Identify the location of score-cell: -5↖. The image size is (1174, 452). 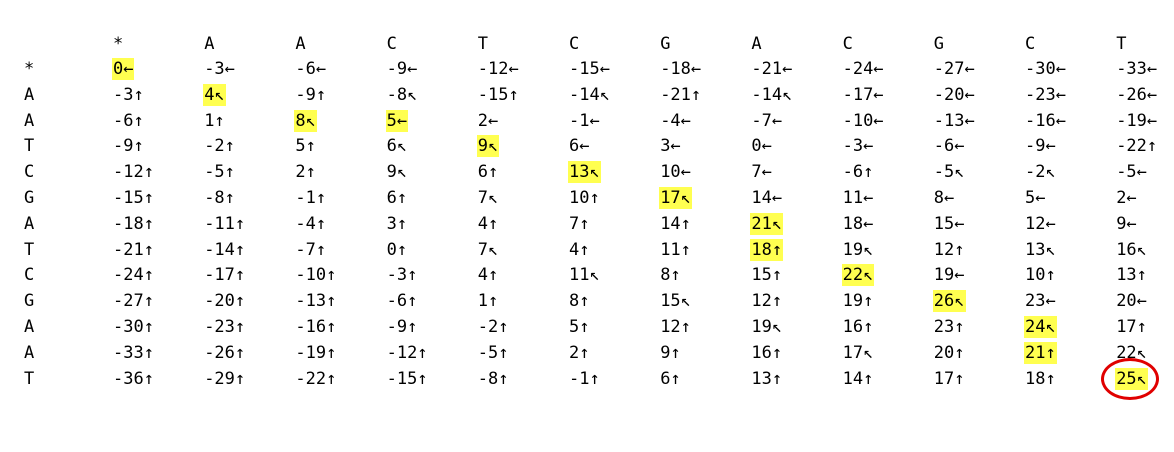
(949, 172).